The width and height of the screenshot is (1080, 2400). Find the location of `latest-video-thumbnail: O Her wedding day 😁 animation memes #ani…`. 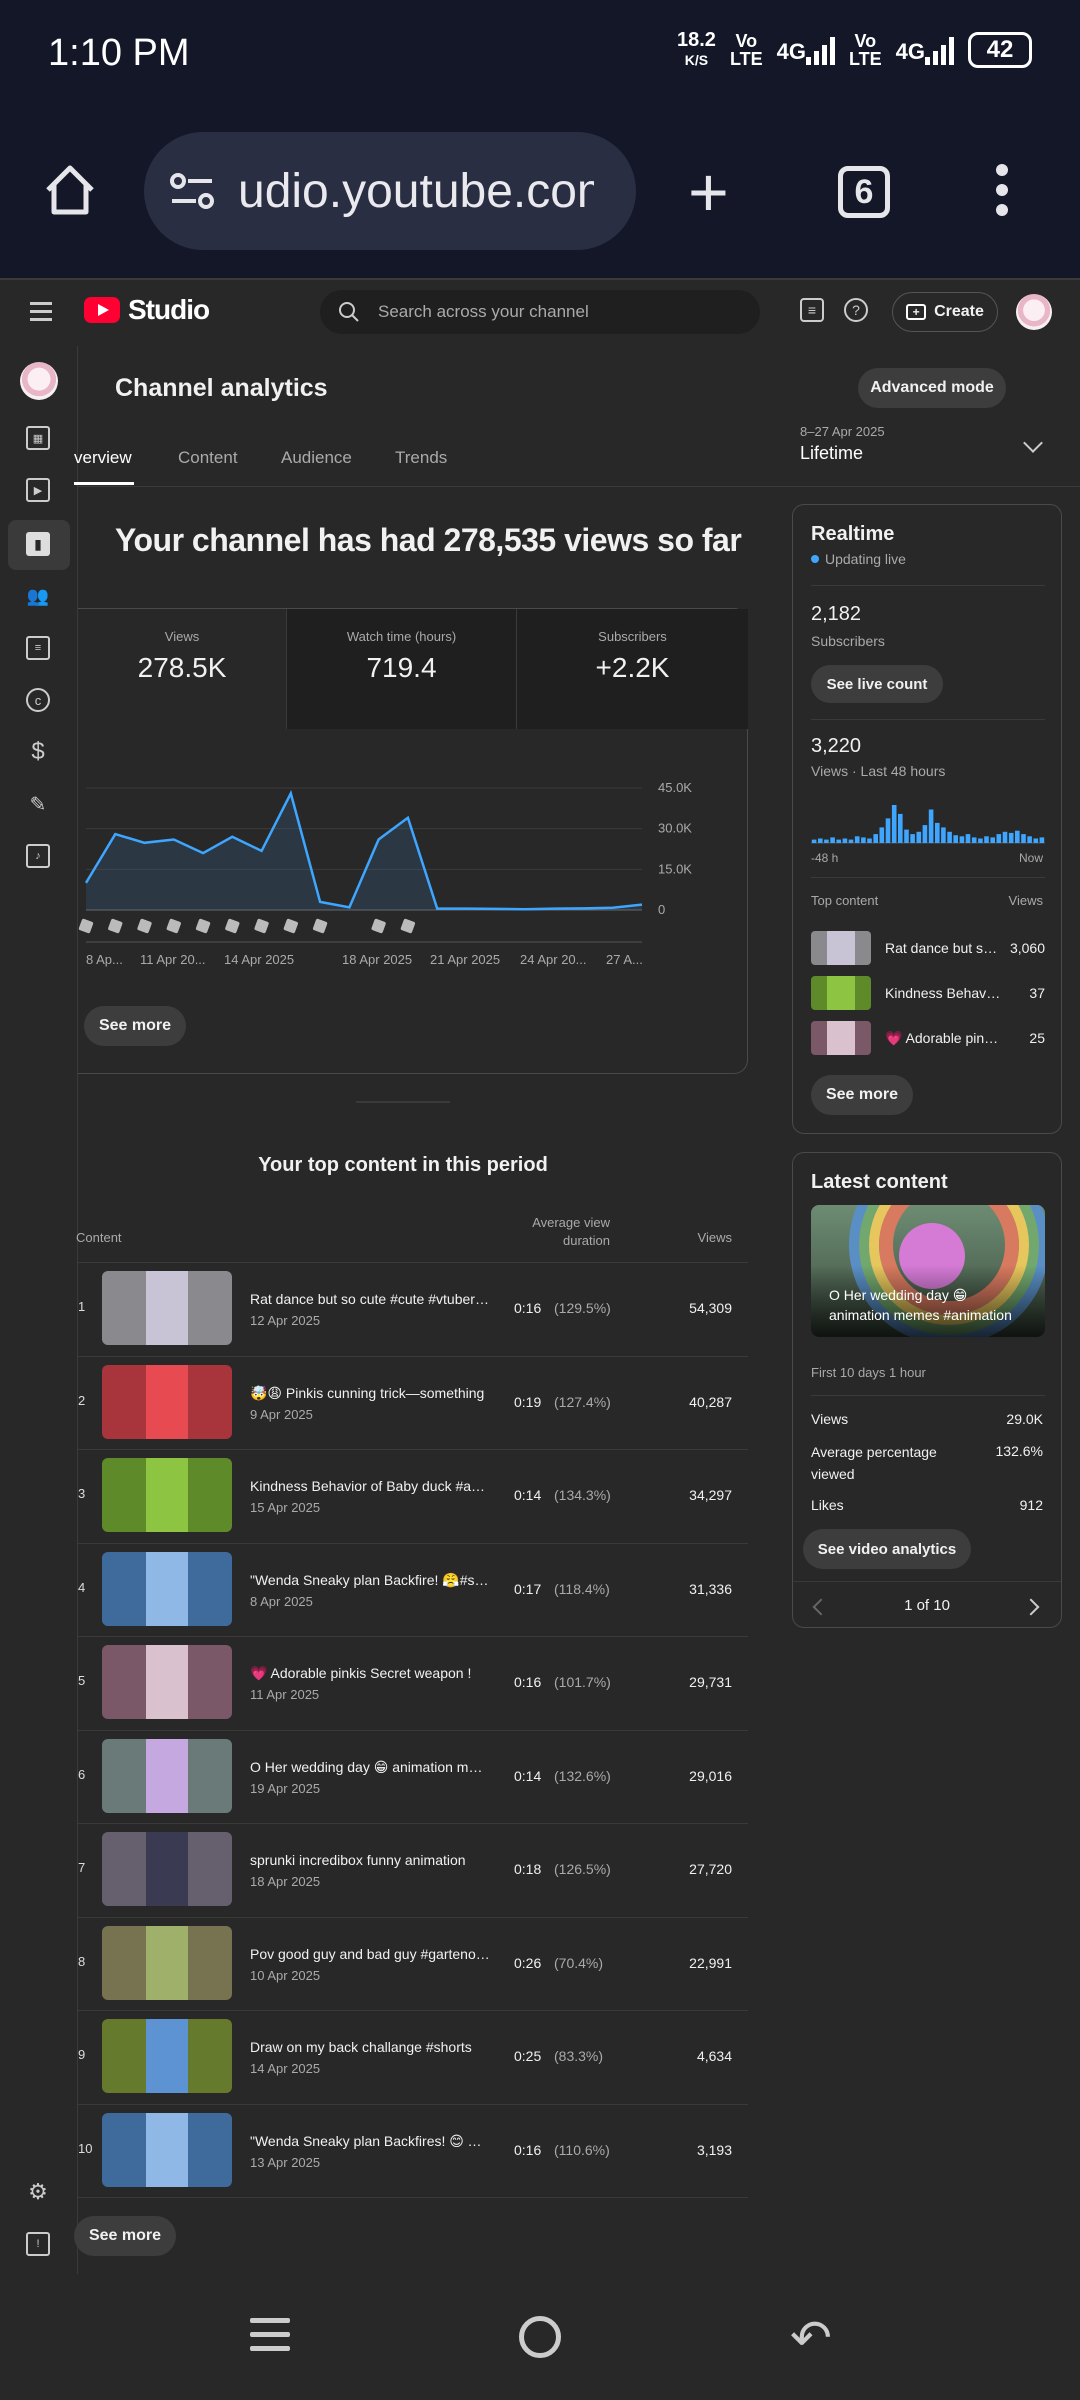

latest-video-thumbnail: O Her wedding day 😁 animation memes #ani… is located at coordinates (928, 1271).